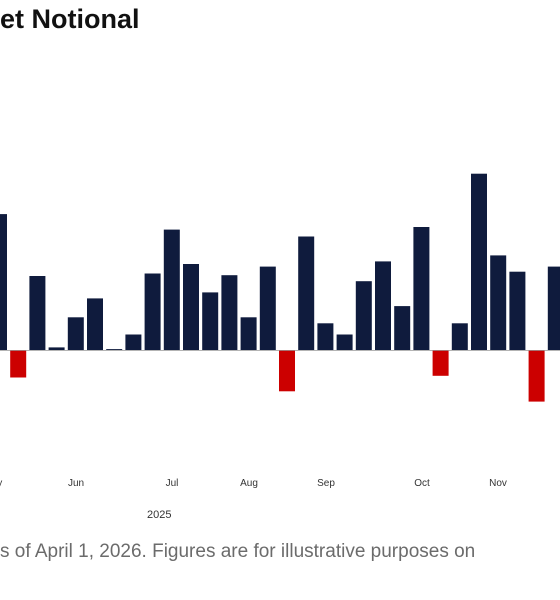 This screenshot has height=600, width=560. Describe the element at coordinates (159, 515) in the screenshot. I see `x-axis-year-label: 2025` at that location.